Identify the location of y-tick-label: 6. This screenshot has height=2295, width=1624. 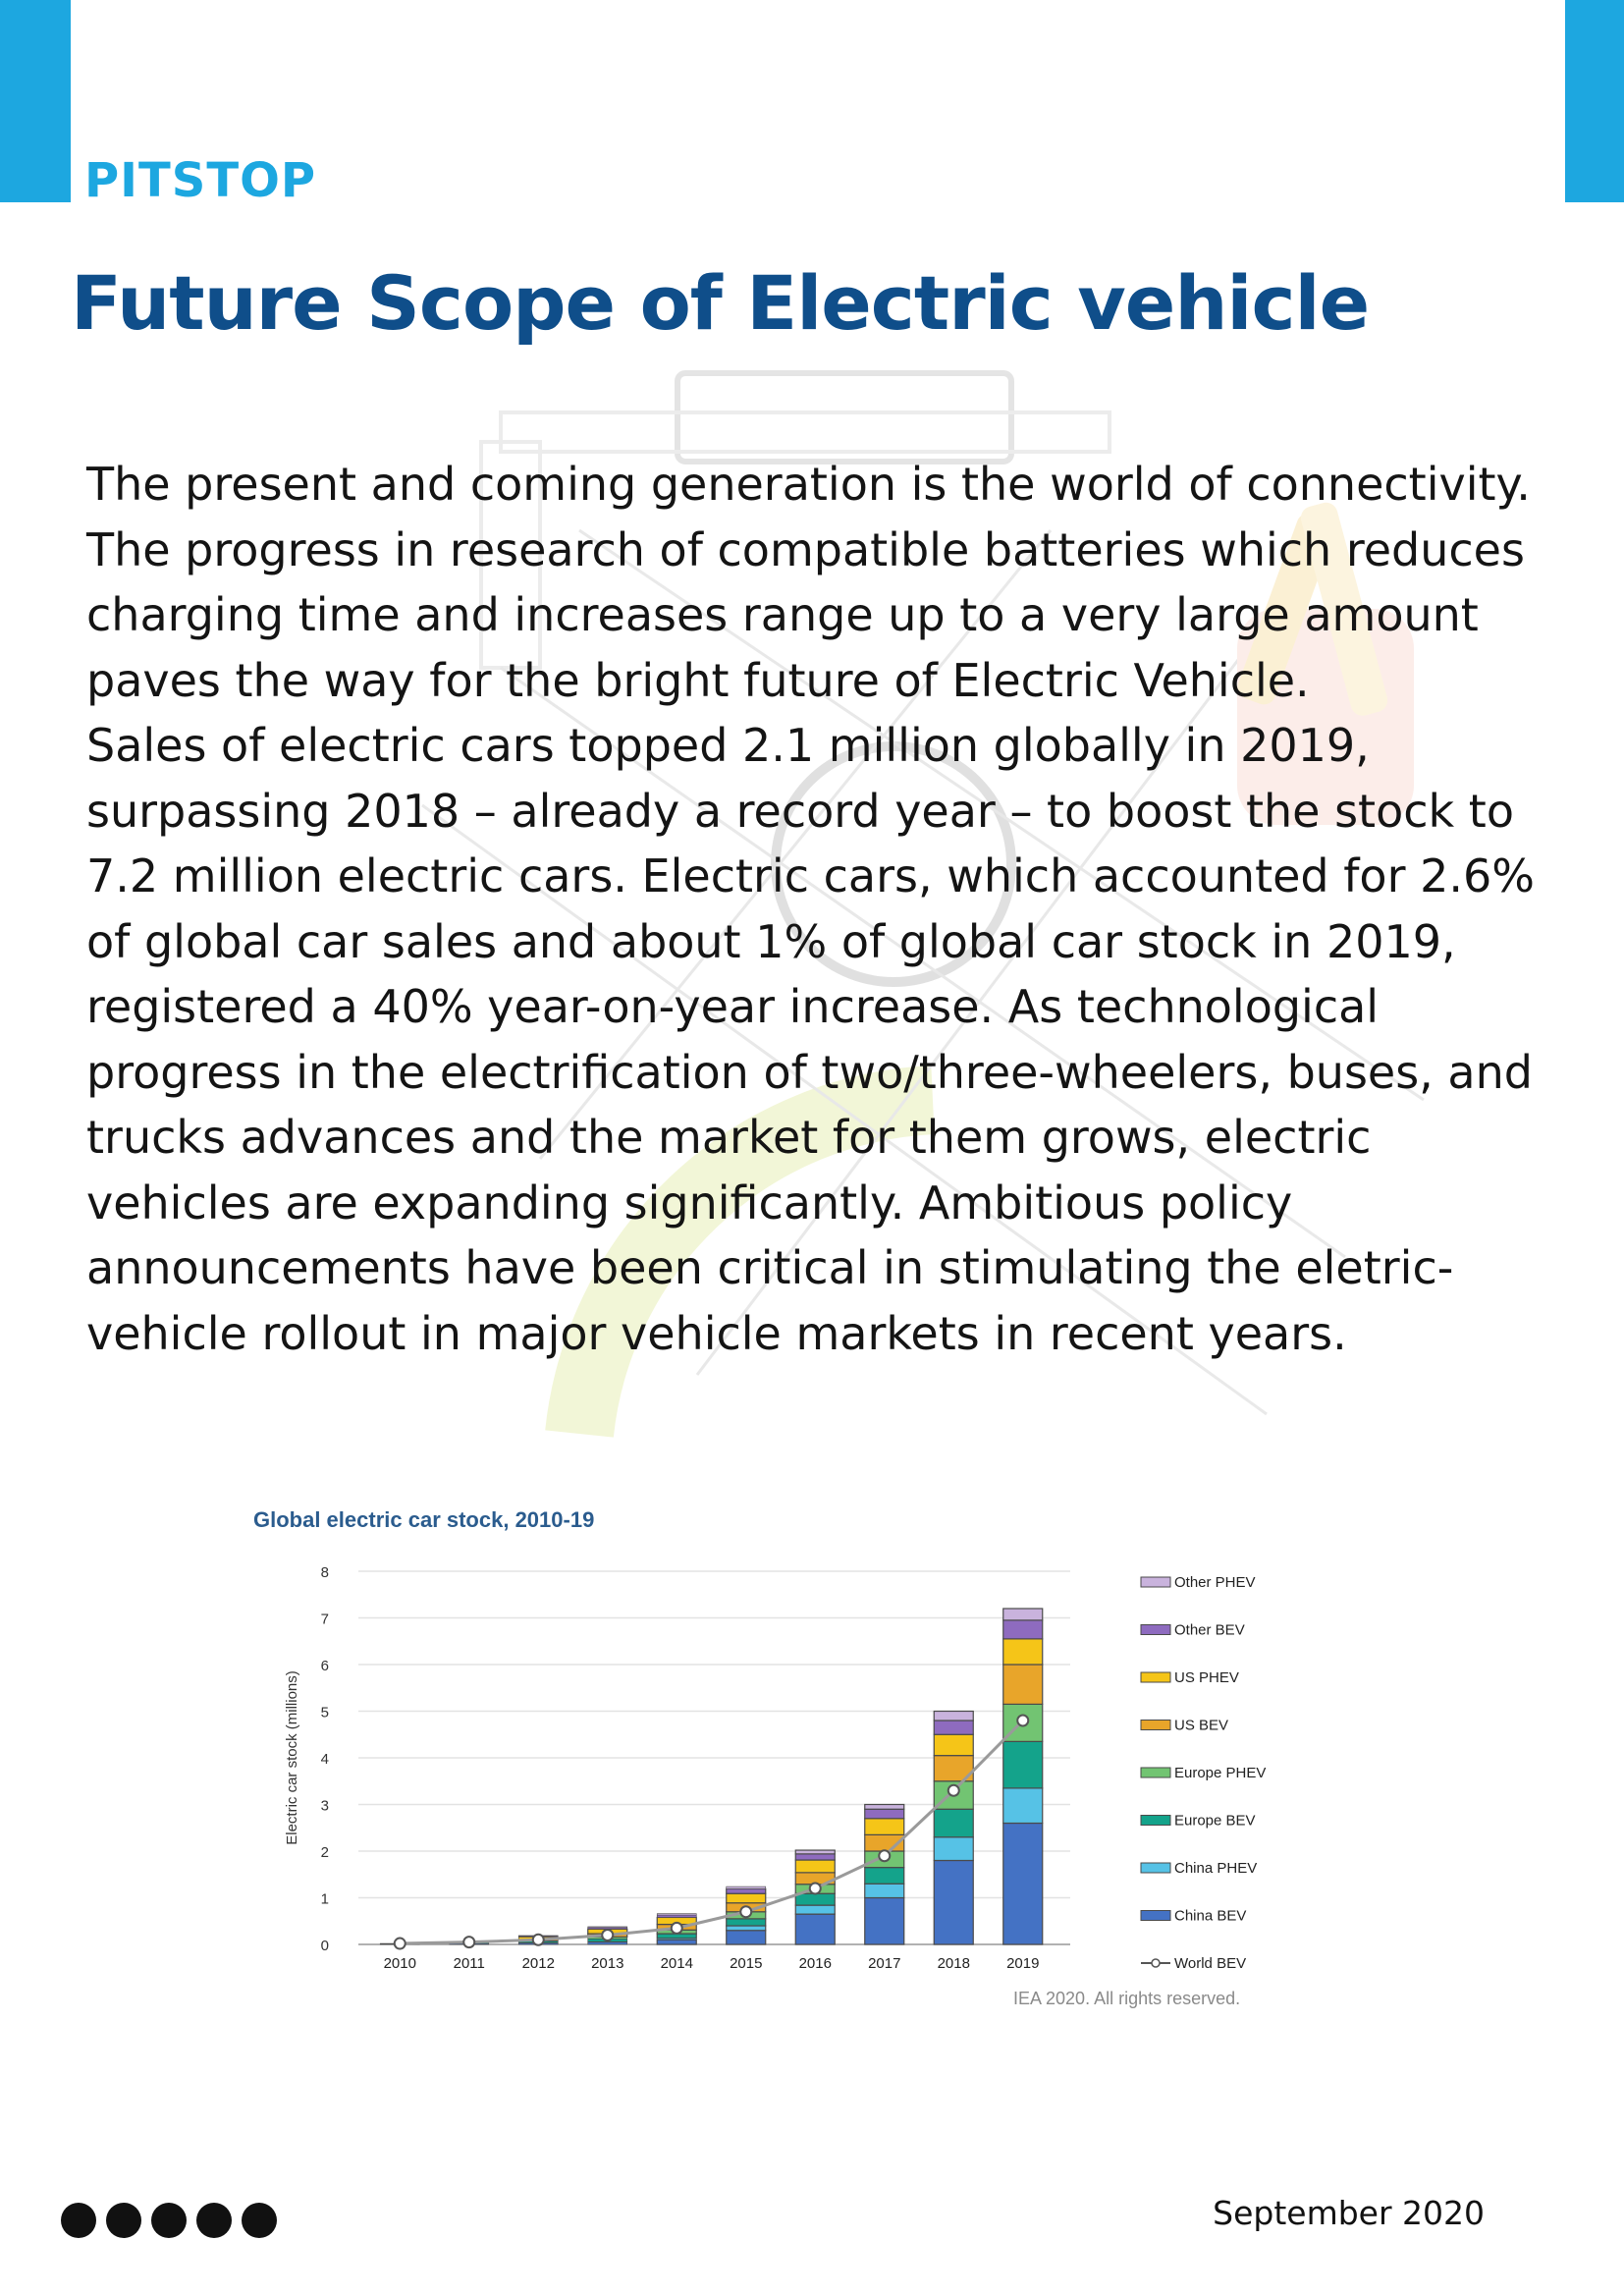
(325, 1666).